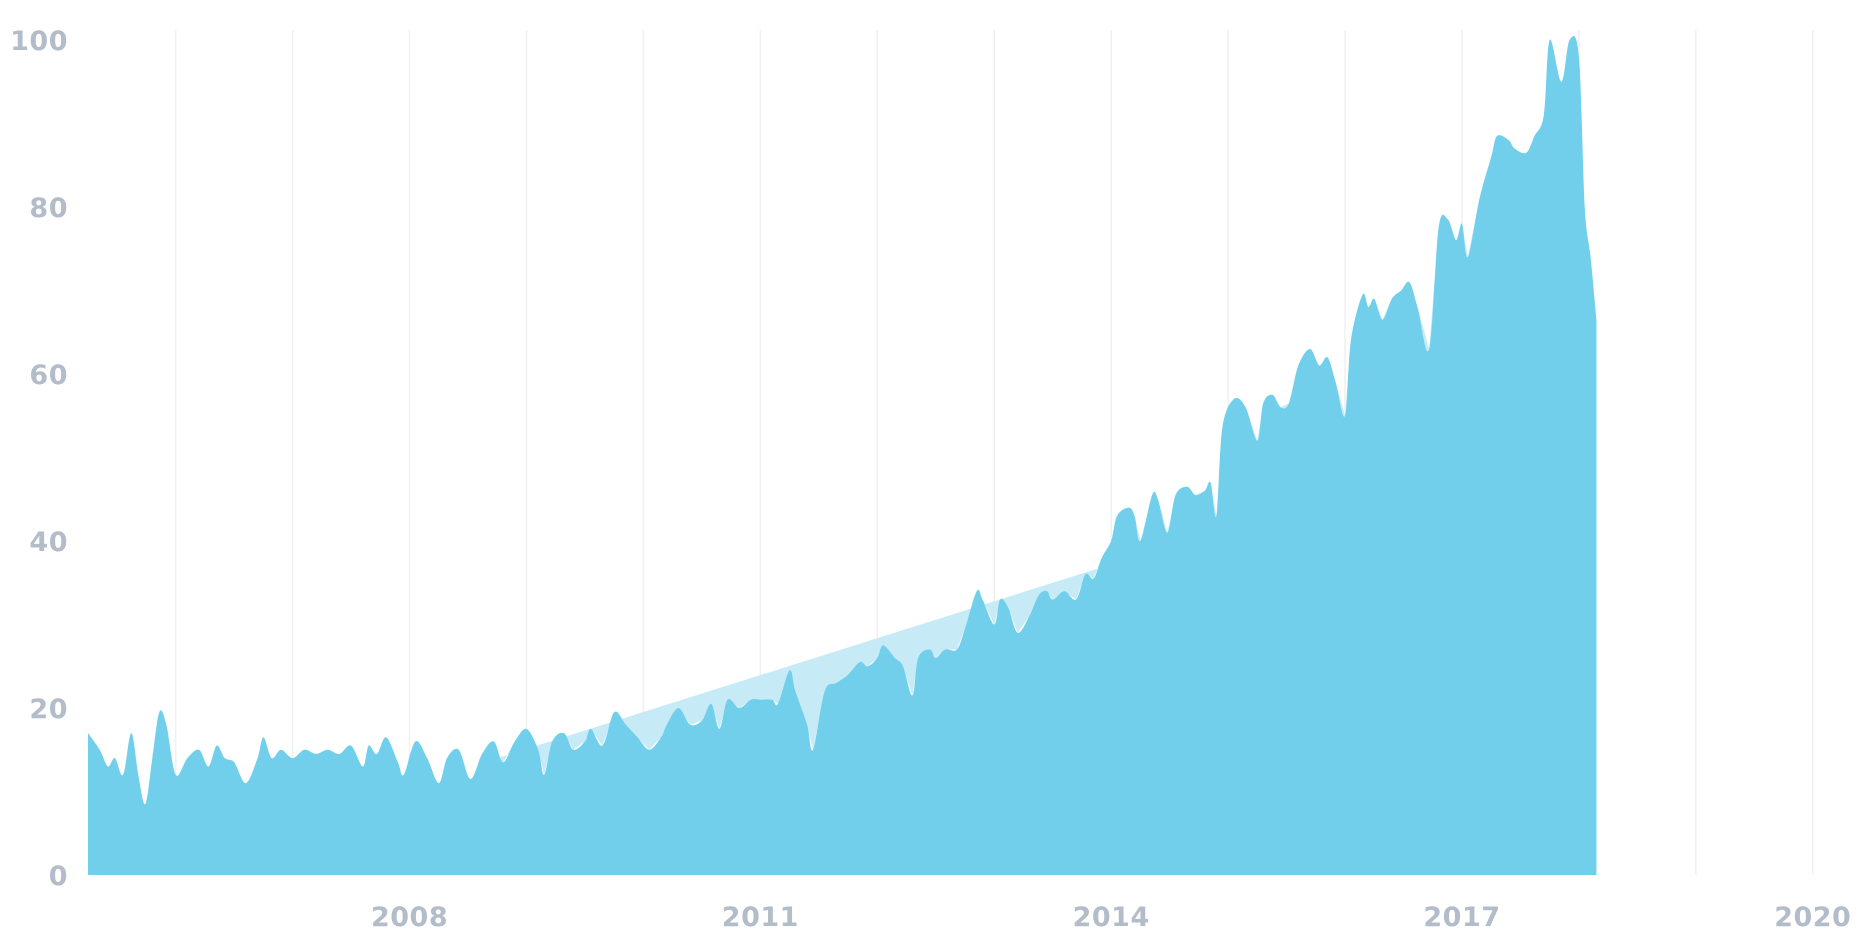 The image size is (1860, 944). I want to click on y-tick-label-20: 20, so click(48, 709).